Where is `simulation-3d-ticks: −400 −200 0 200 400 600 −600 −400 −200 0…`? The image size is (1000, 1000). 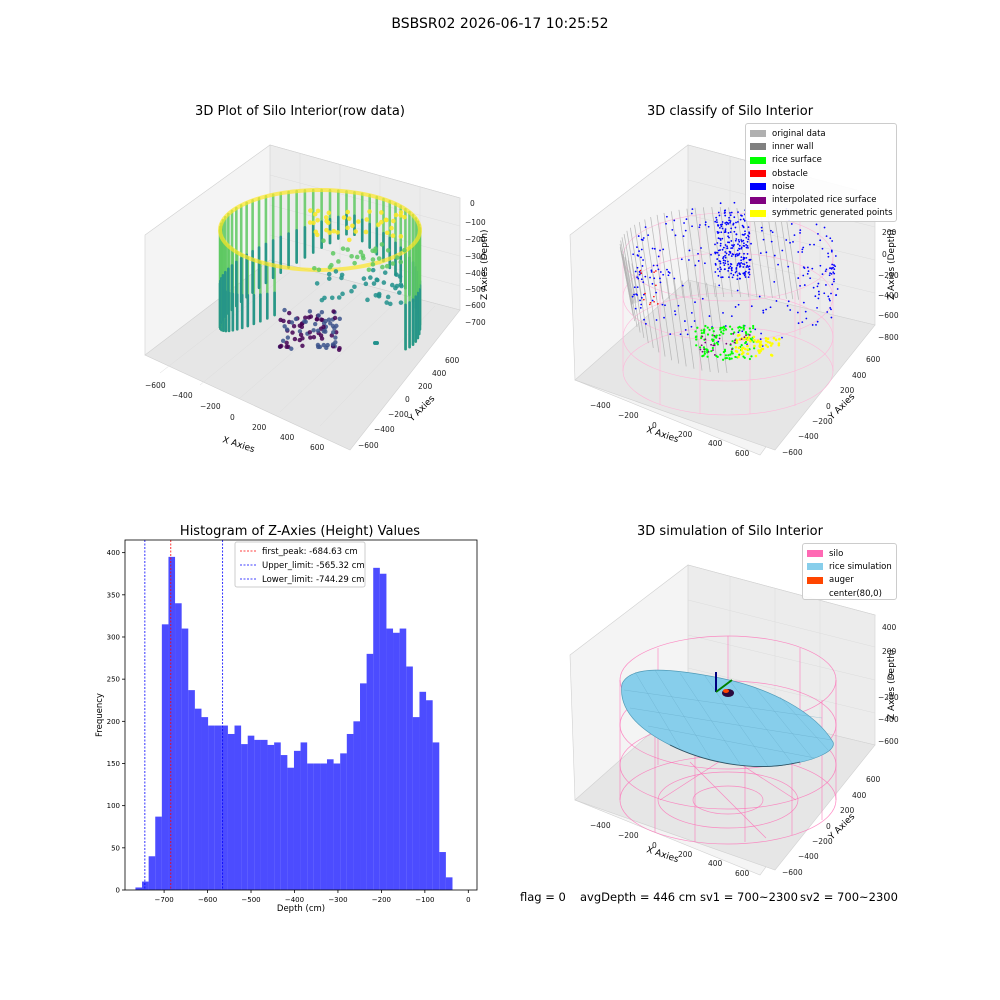 simulation-3d-ticks: −400 −200 0 200 400 600 −600 −400 −200 0… is located at coordinates (744, 750).